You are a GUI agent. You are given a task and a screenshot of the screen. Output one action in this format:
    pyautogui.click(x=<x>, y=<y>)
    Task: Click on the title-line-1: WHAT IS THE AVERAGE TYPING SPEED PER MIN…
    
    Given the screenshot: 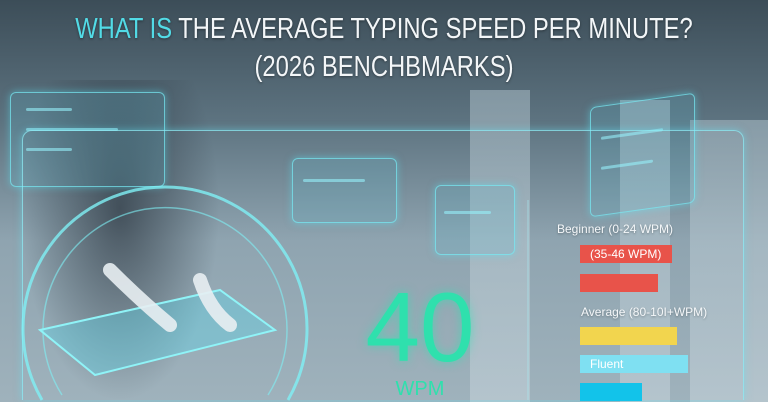 What is the action you would take?
    pyautogui.click(x=384, y=29)
    